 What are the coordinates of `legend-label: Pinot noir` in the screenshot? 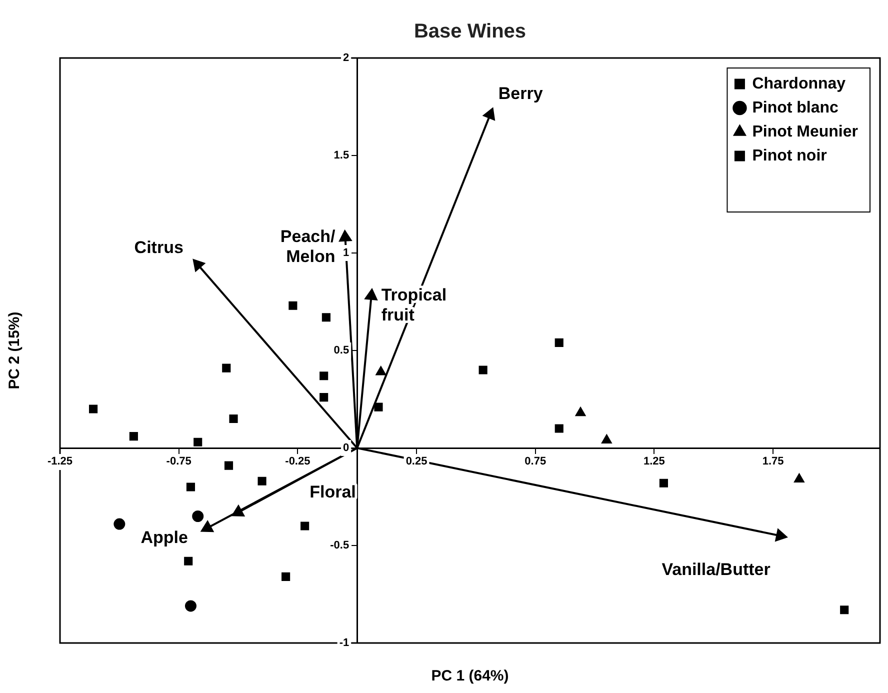 It's located at (789, 155).